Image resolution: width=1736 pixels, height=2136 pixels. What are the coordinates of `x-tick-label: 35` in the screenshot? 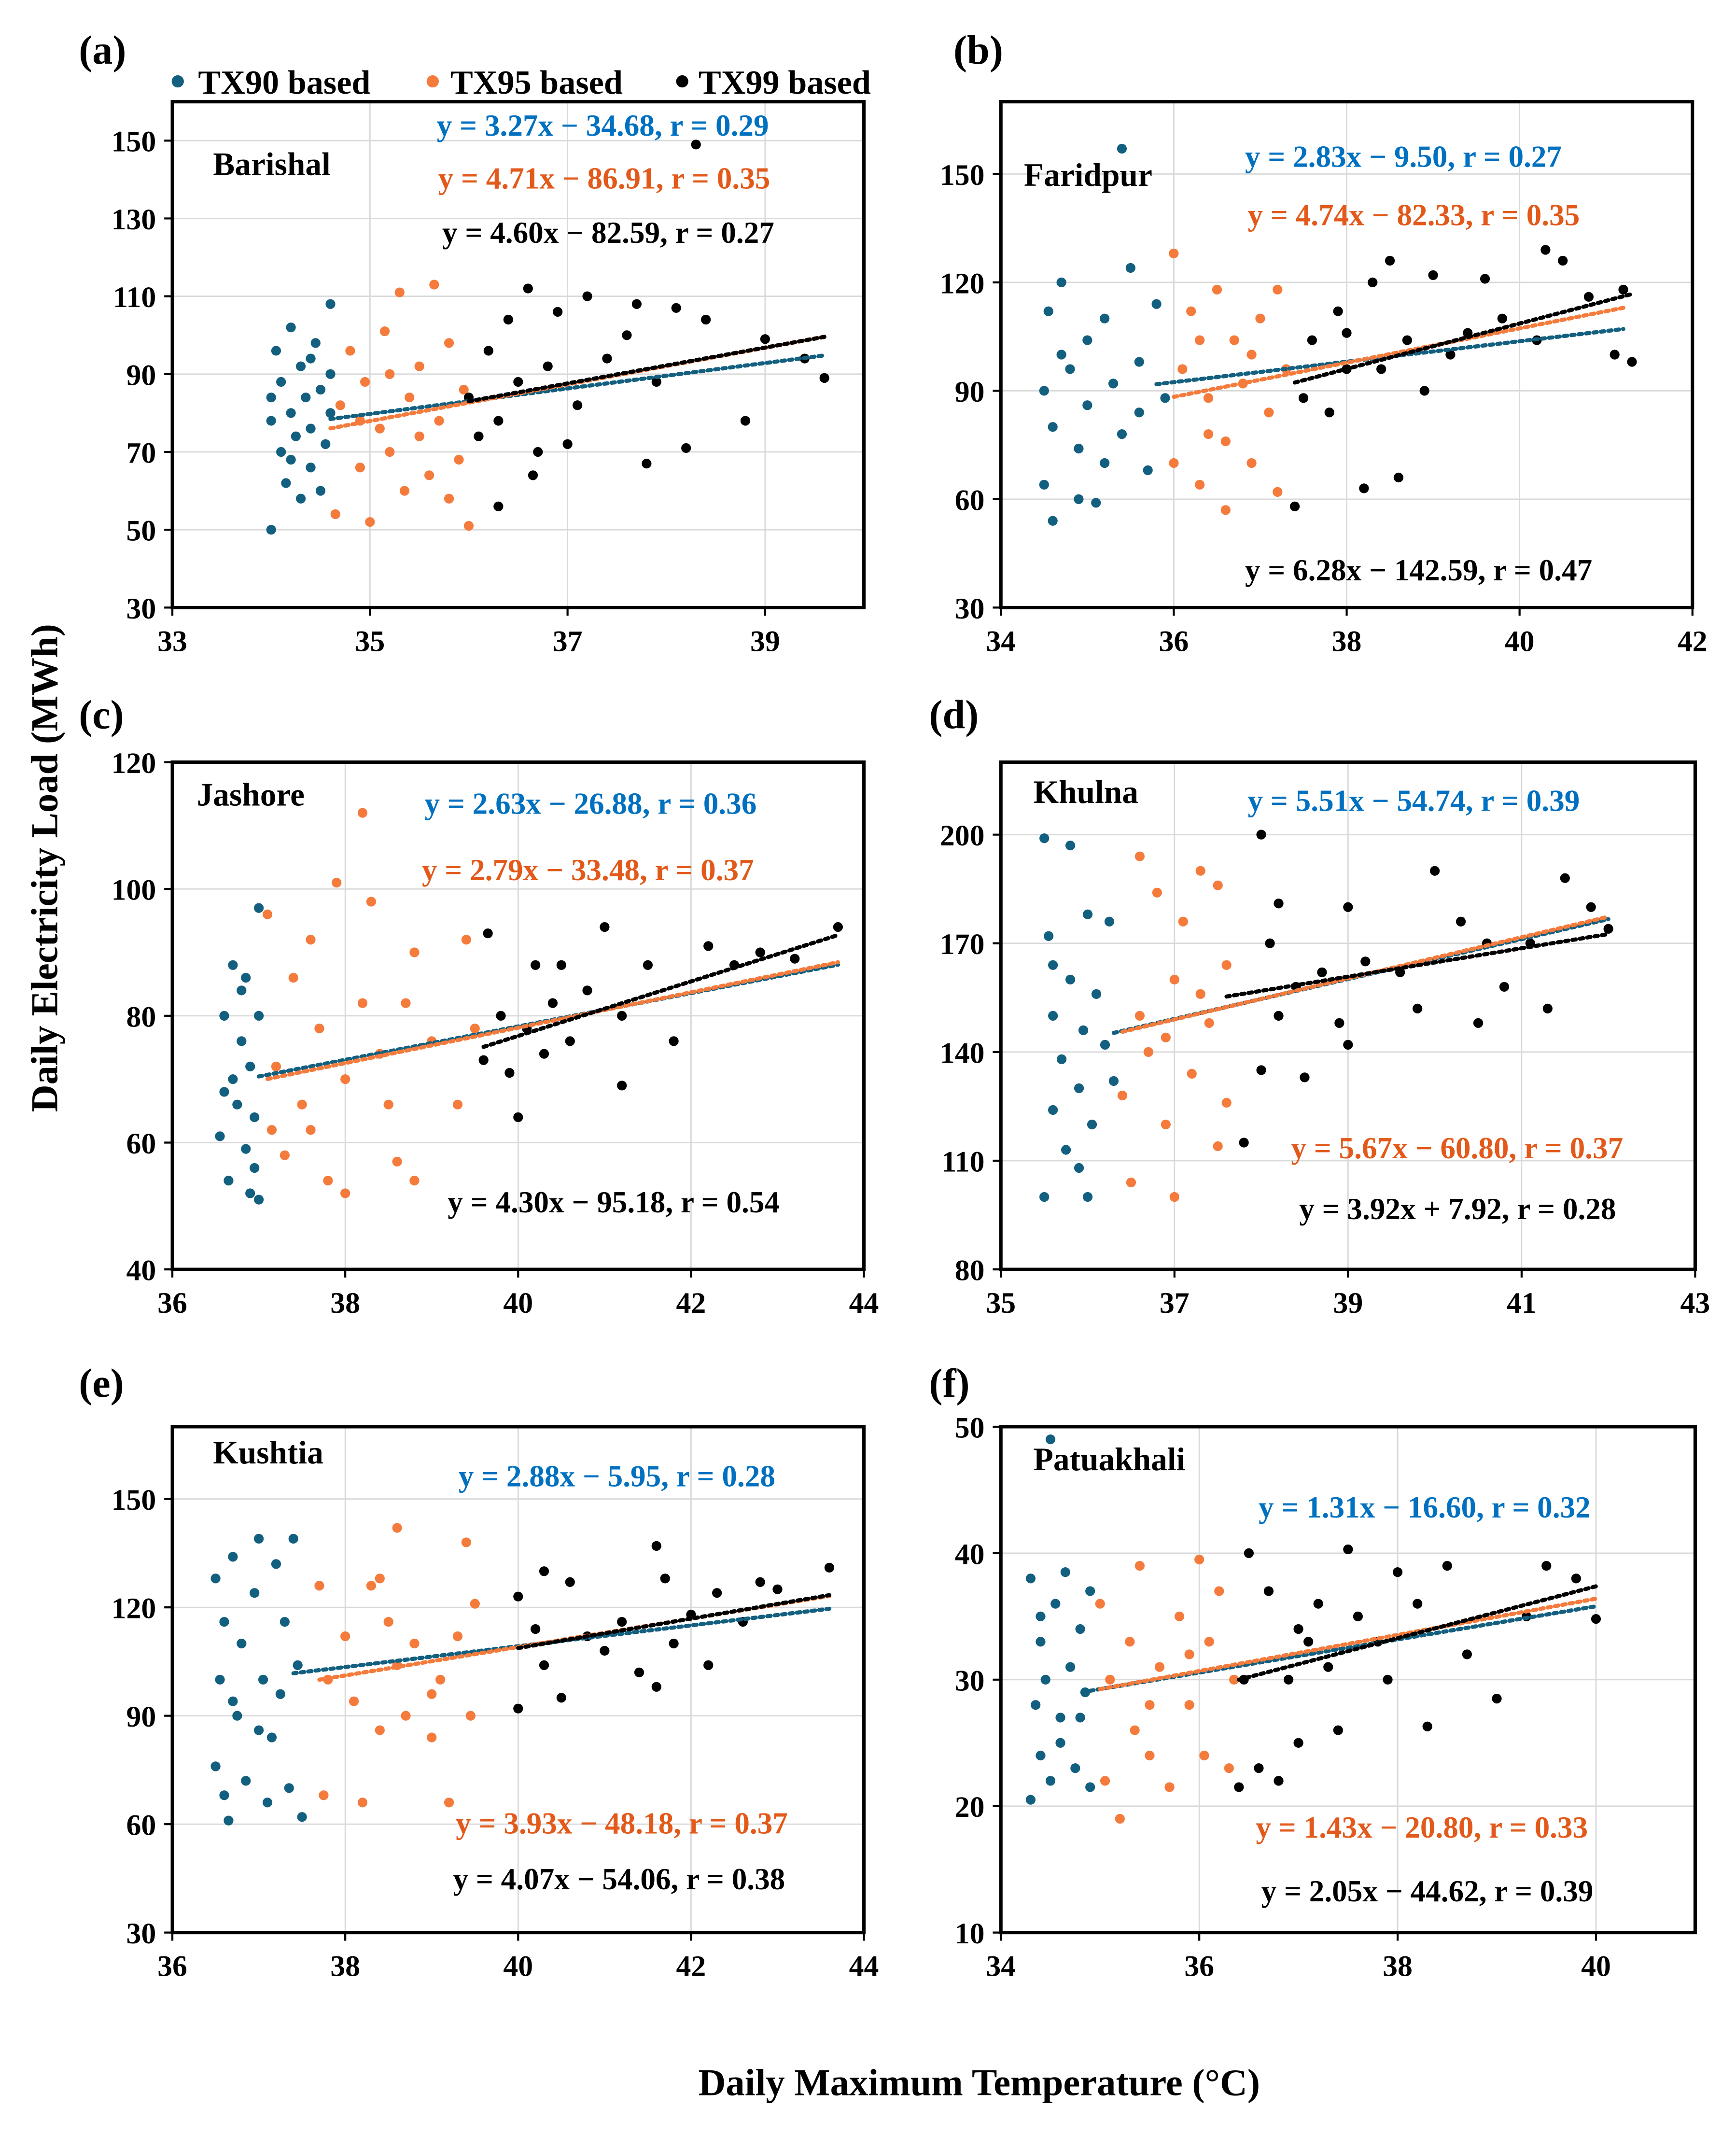 It's located at (1001, 1303).